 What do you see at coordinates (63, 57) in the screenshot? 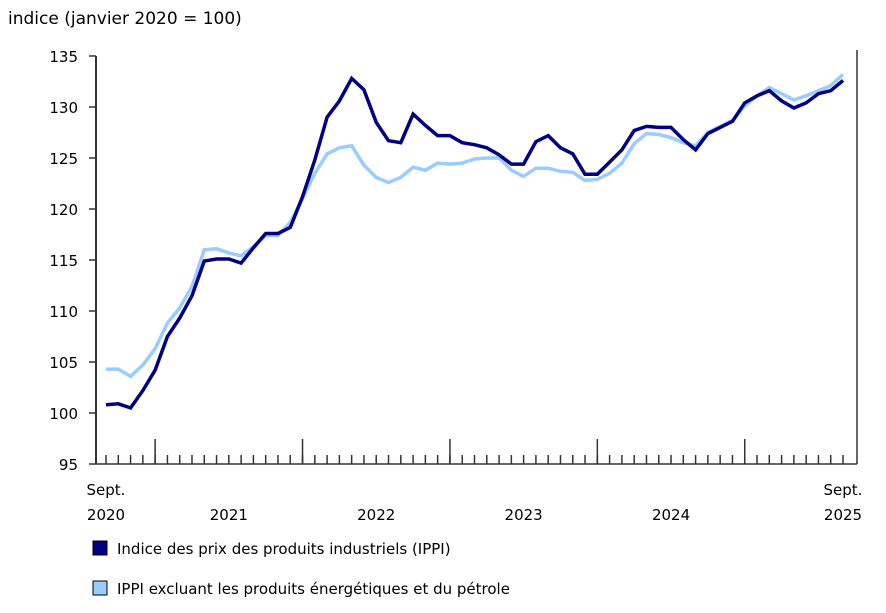
I see `y-tick-label: 135` at bounding box center [63, 57].